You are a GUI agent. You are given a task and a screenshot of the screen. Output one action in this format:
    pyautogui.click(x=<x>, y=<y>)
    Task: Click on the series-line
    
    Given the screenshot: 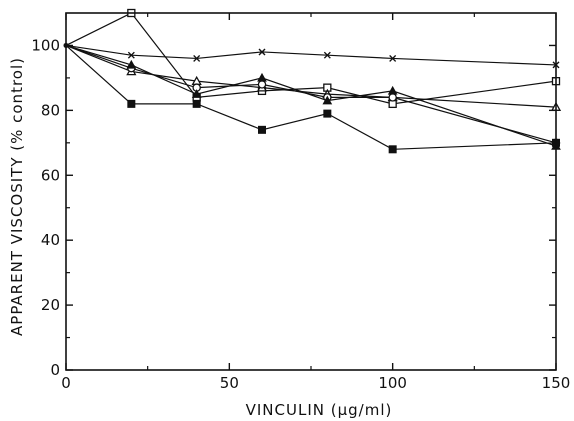 What is the action you would take?
    pyautogui.click(x=311, y=55)
    